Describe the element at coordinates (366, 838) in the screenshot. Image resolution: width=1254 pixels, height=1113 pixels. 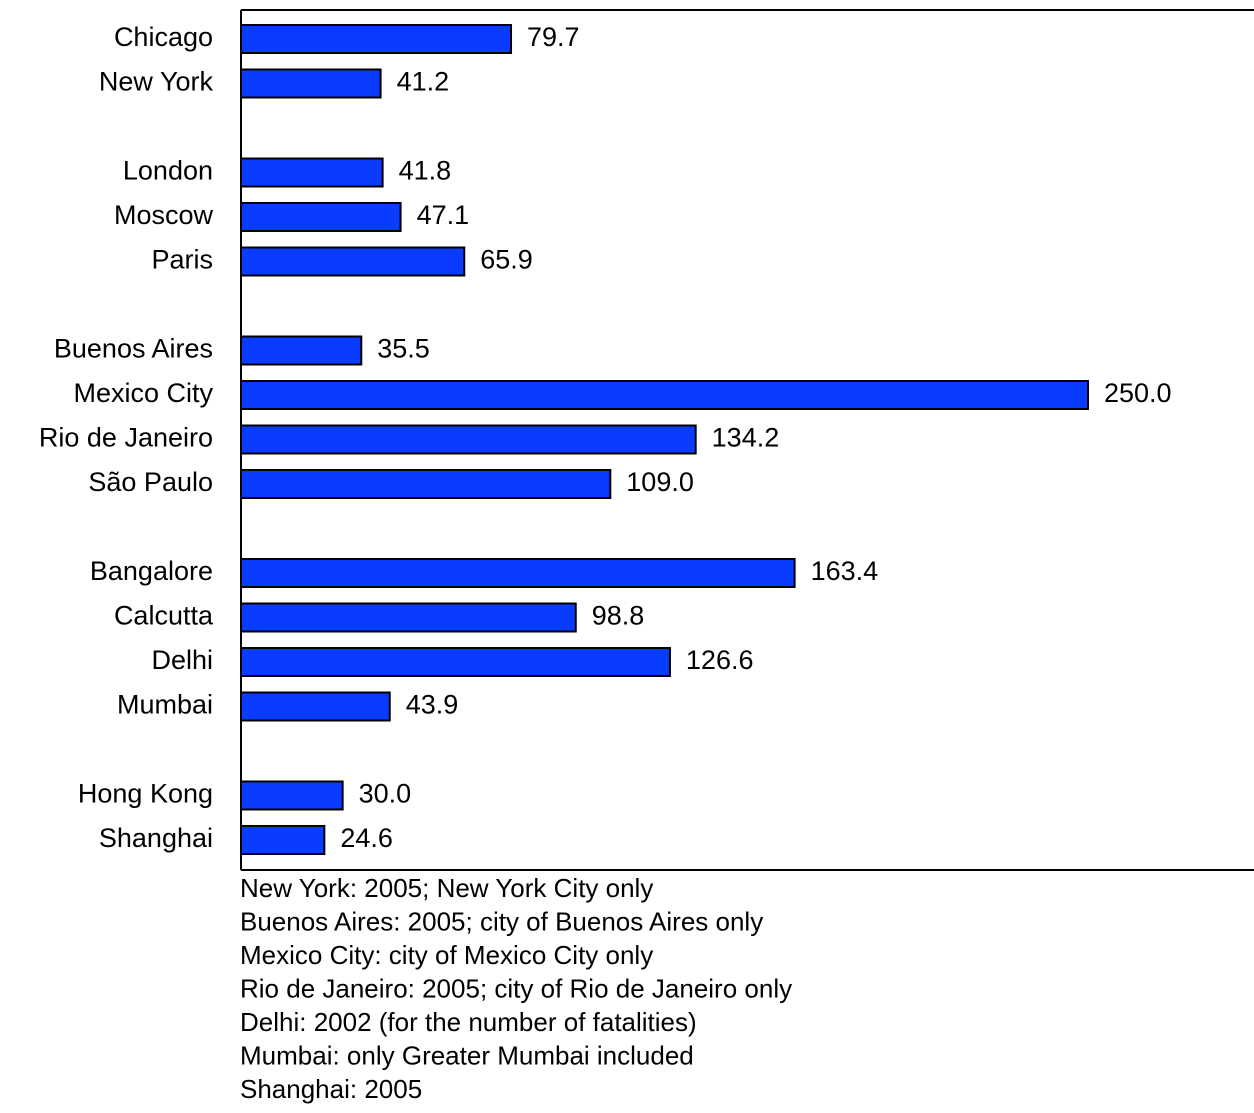
I see `value-label: 24.6` at that location.